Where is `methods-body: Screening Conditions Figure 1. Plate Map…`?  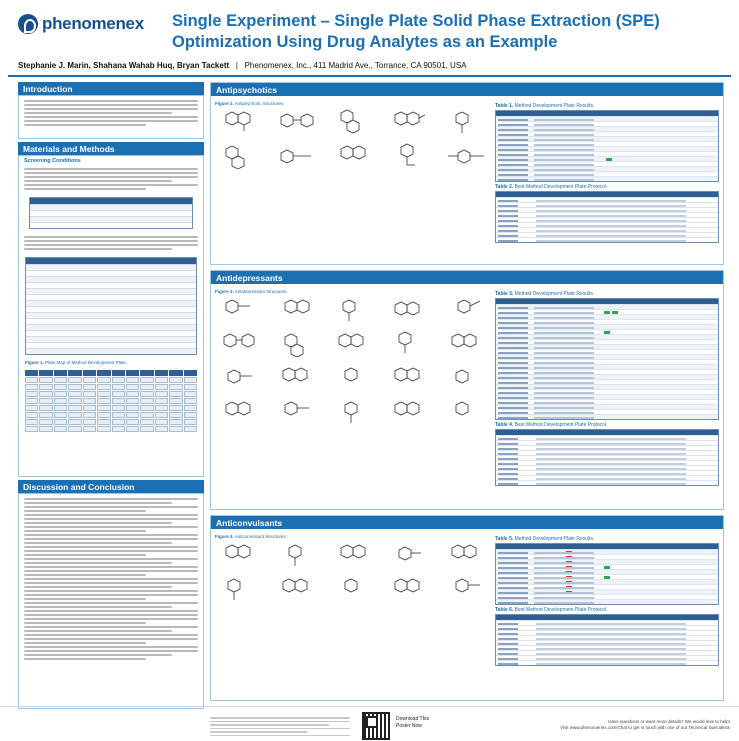
methods-body: Screening Conditions Figure 1. Plate Map… is located at coordinates (111, 316).